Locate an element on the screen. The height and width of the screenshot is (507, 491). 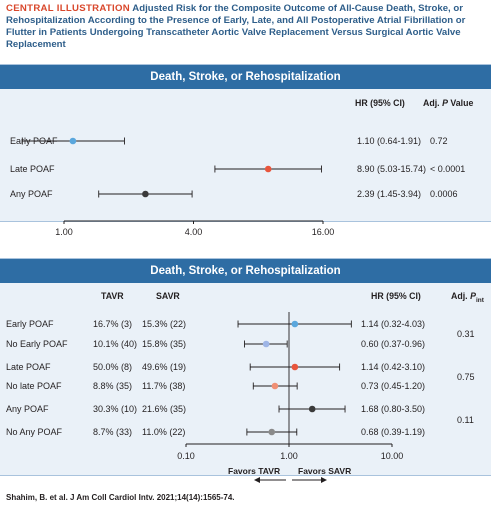
panel-2-p-prefix: Adj. is located at coordinates (461, 296).